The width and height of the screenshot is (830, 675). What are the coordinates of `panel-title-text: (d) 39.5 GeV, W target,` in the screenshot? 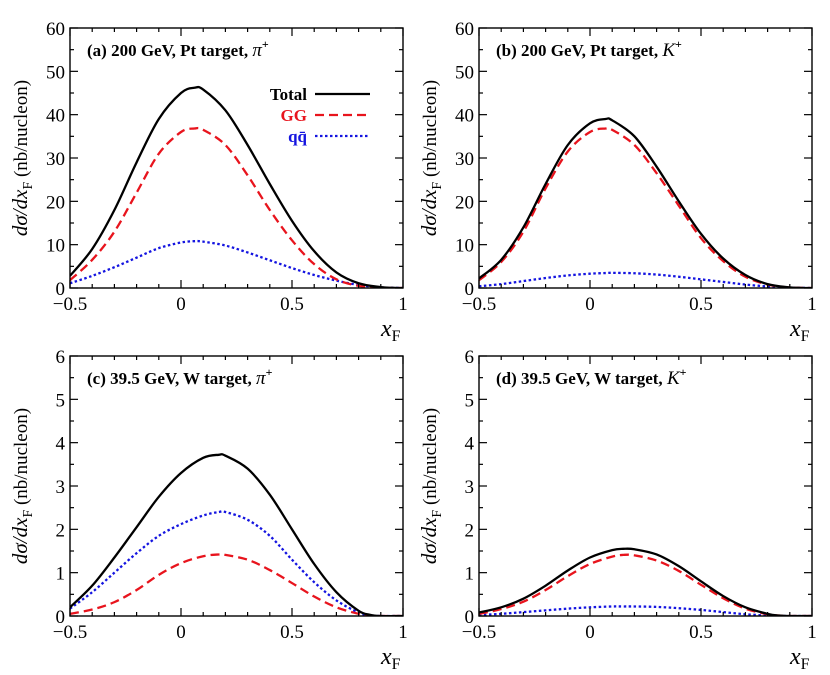 It's located at (581, 378).